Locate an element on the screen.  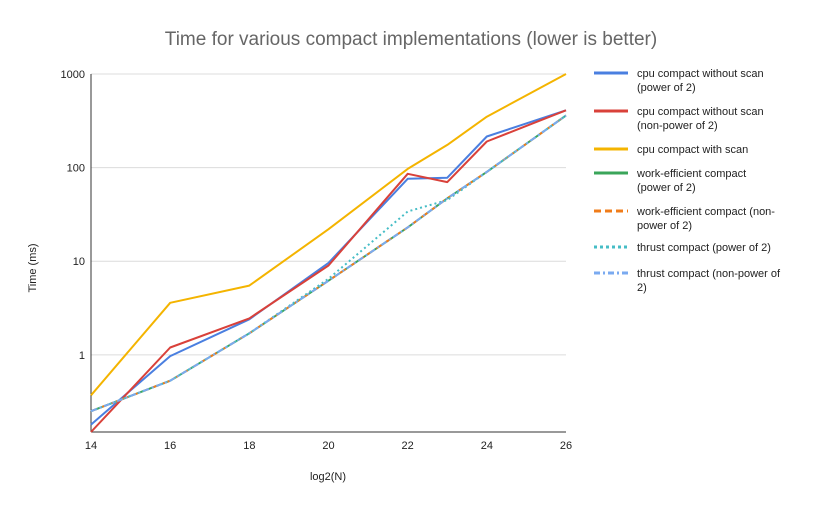
legend-item-7: thrust compact (non-power of 2) is located at coordinates (687, 281).